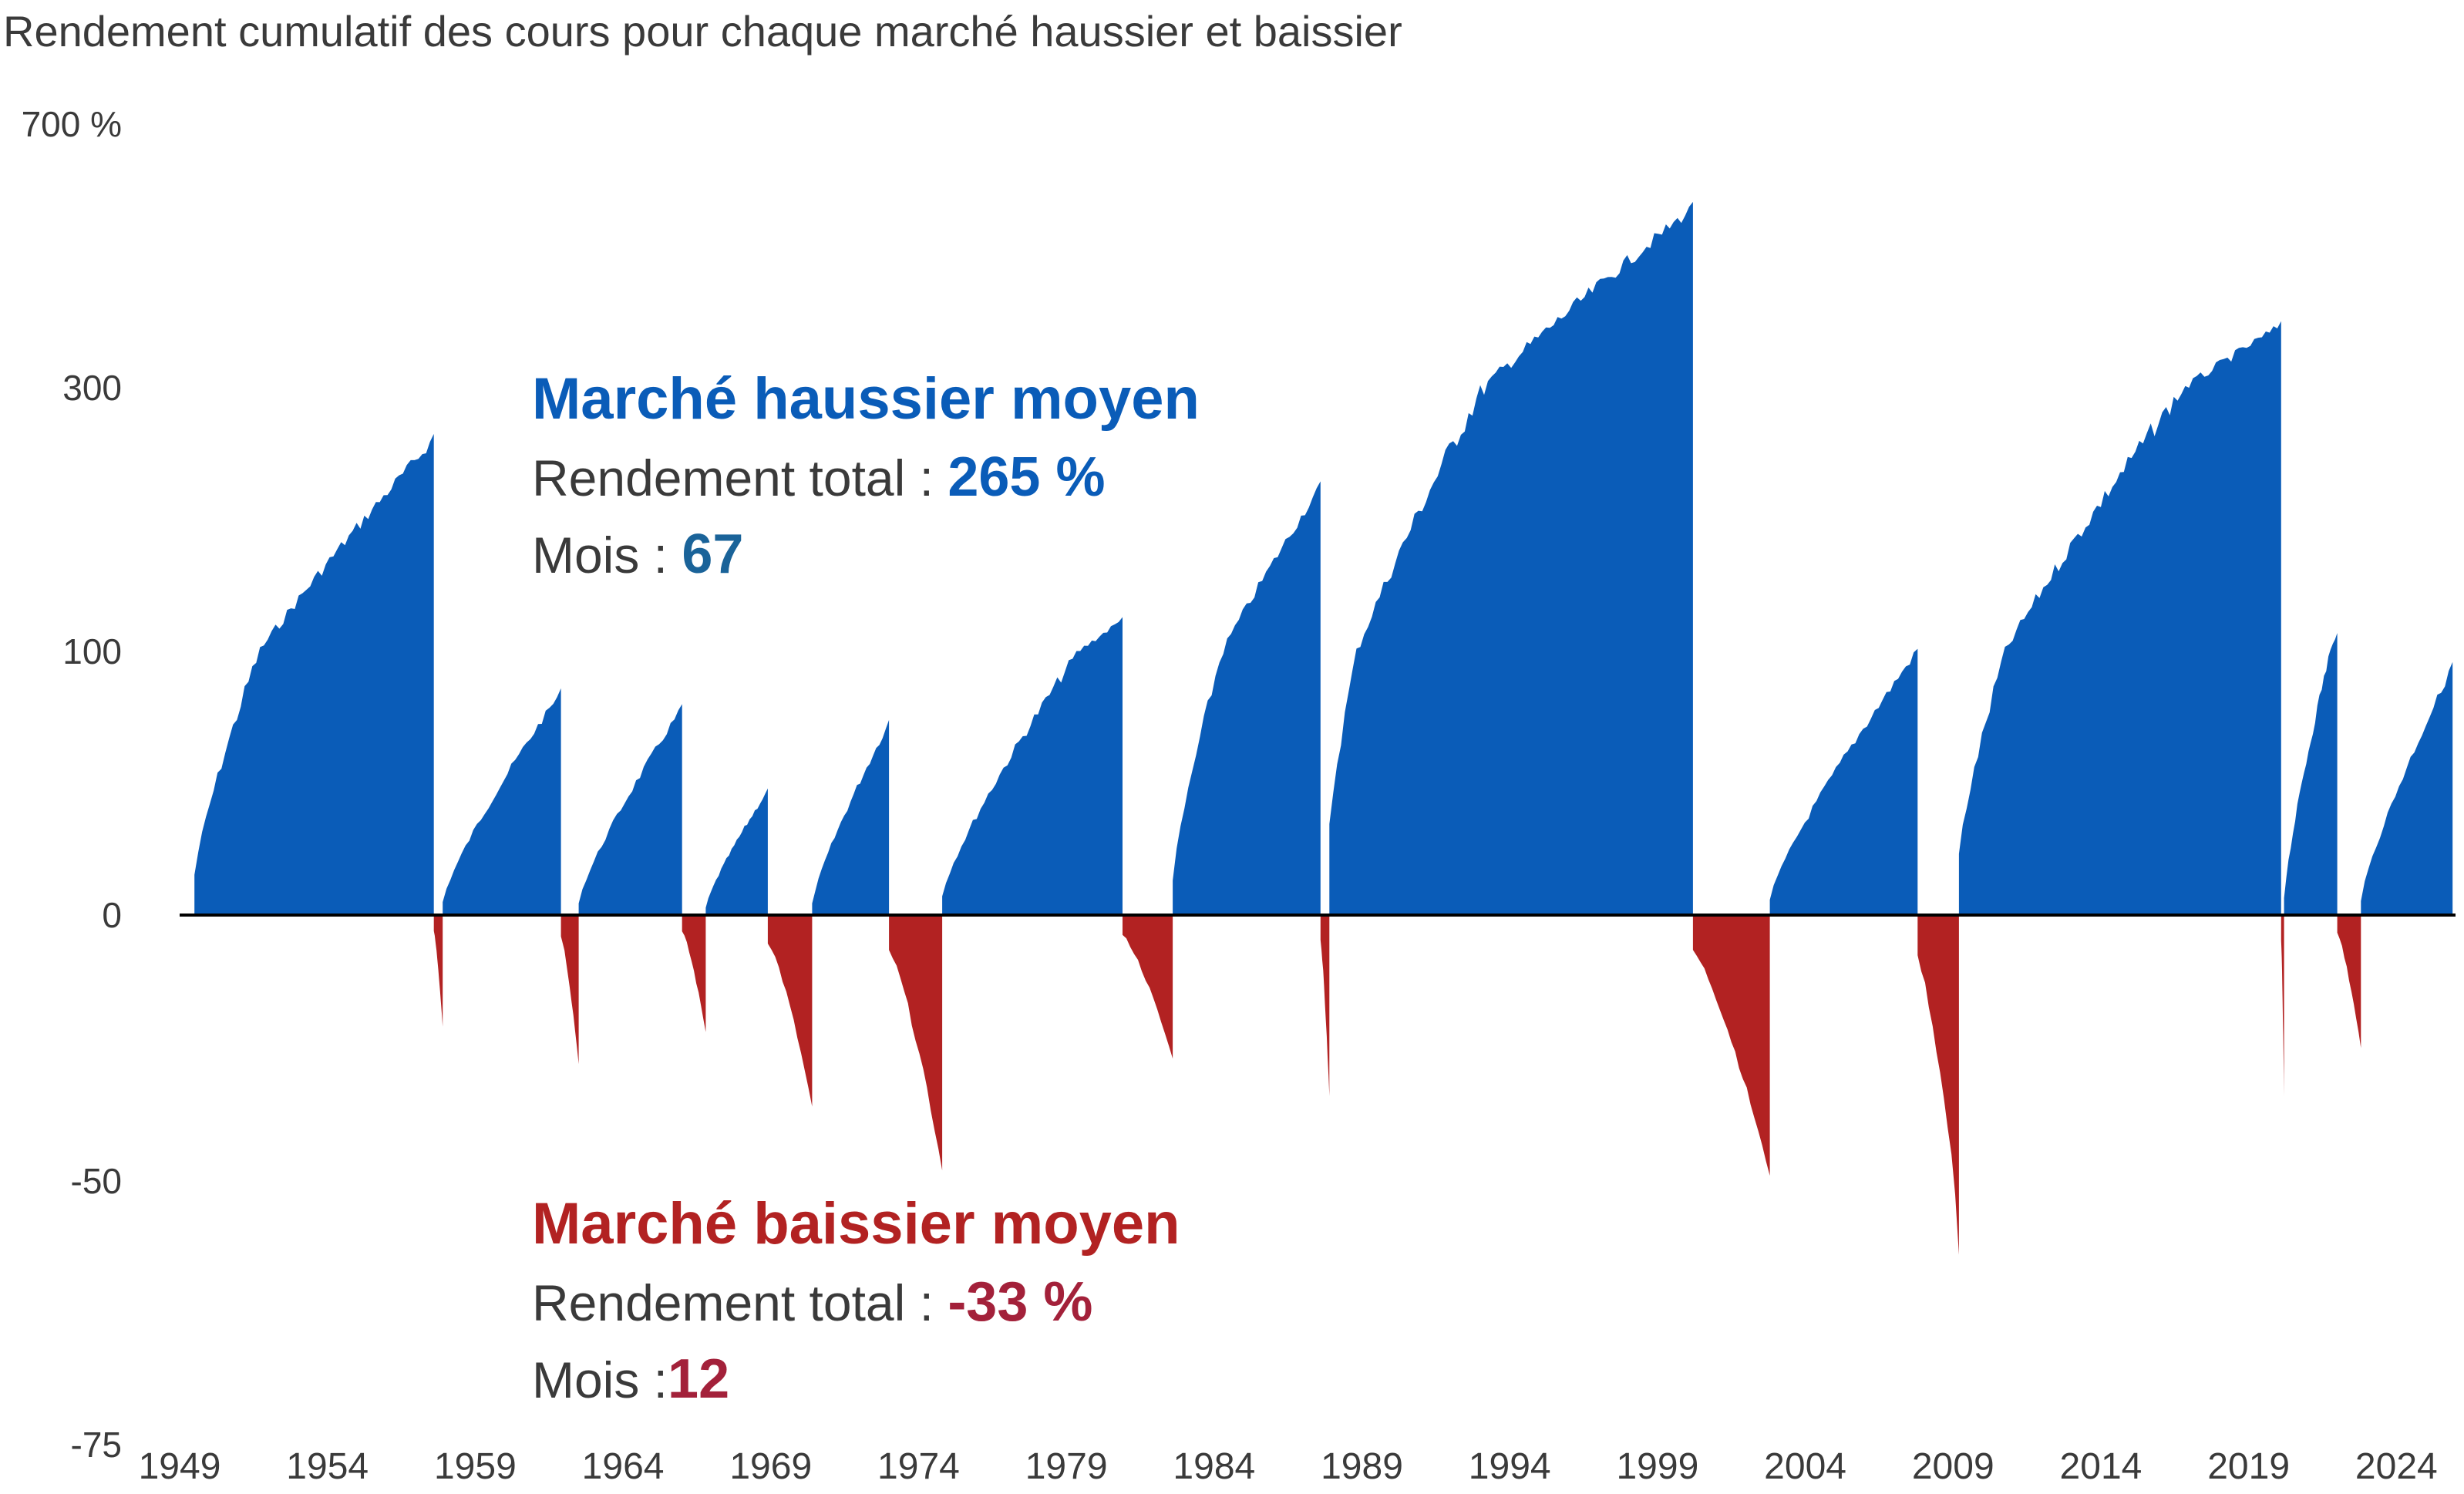 This screenshot has height=1494, width=2464. Describe the element at coordinates (1026, 477) in the screenshot. I see `bull-return-value: 265 %` at that location.